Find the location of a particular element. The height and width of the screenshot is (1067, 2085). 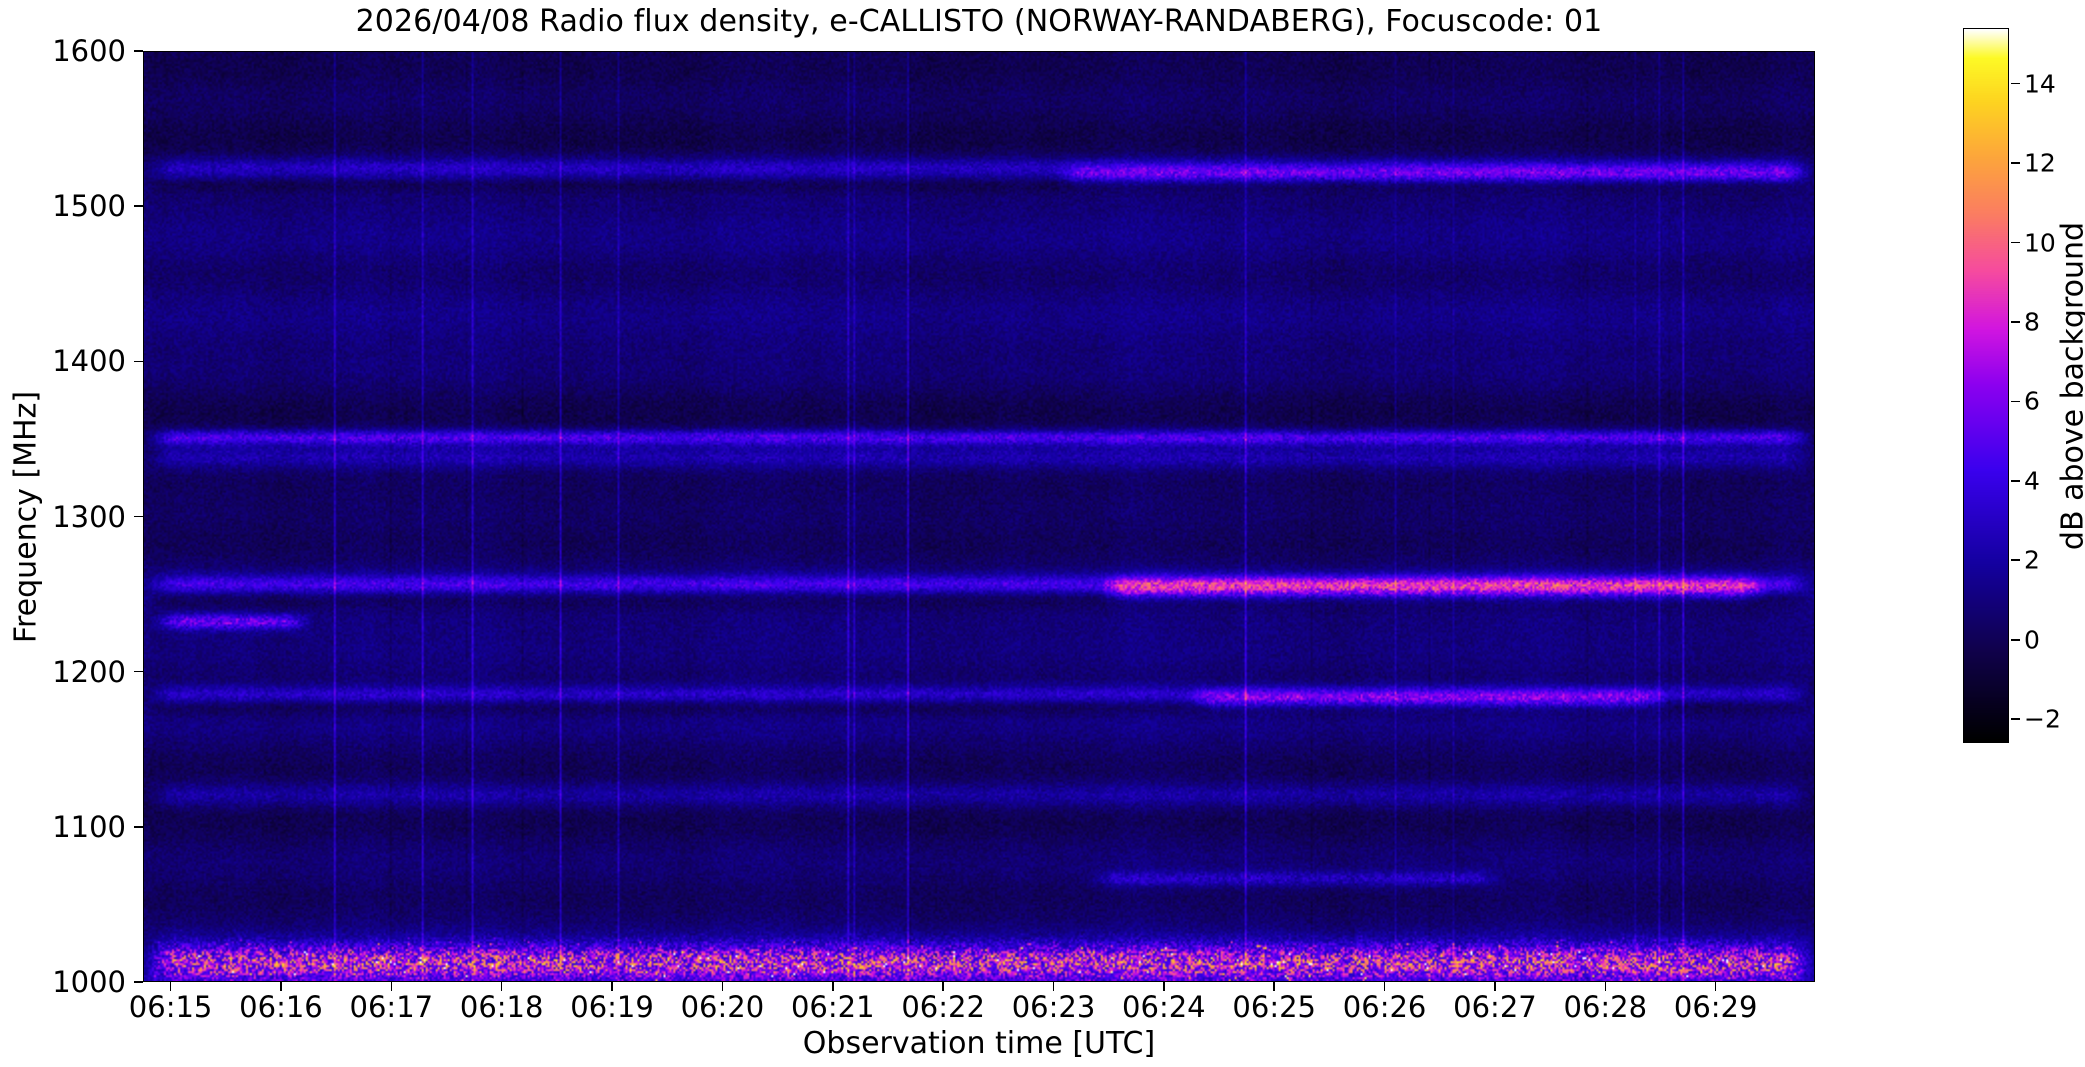

x-tick-label: 06:16 is located at coordinates (281, 1007).